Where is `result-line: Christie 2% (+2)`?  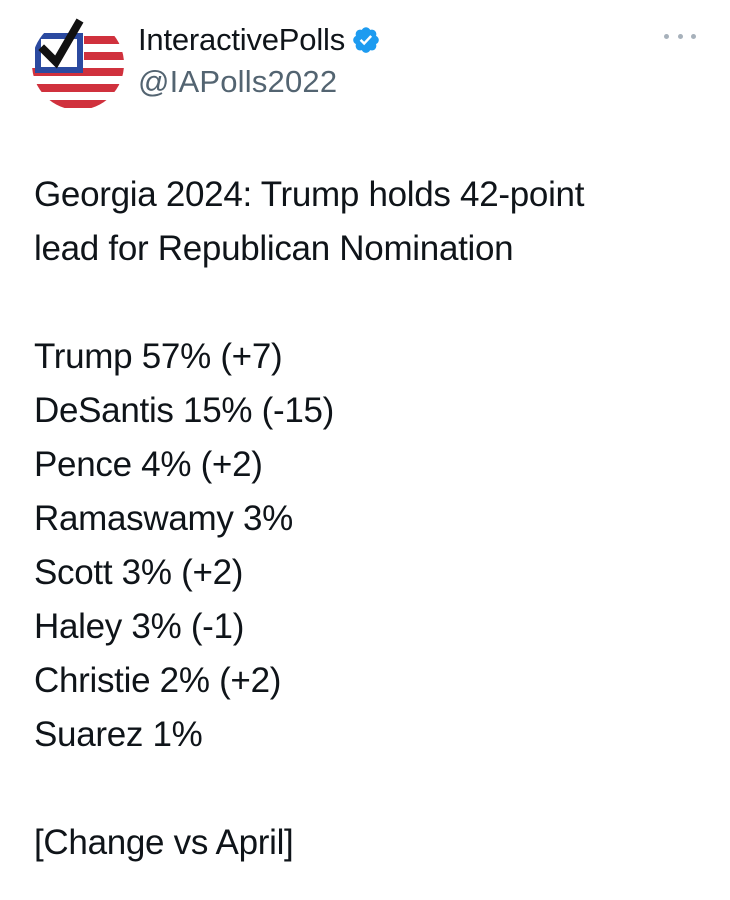
result-line: Christie 2% (+2) is located at coordinates (158, 680).